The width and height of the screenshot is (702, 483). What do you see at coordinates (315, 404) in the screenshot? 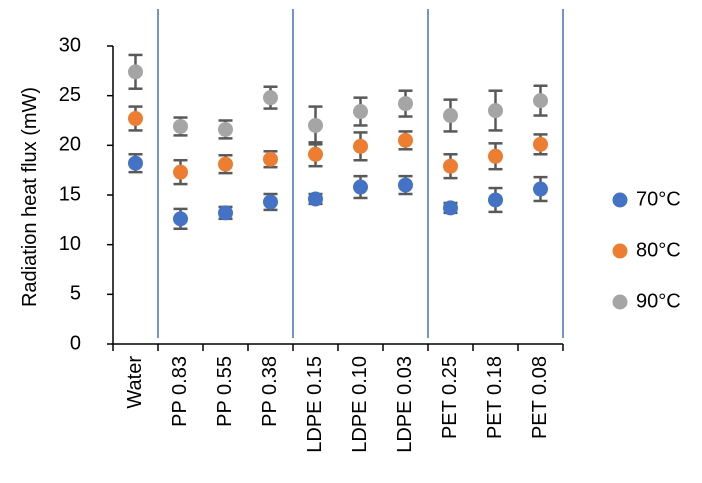
I see `x-tick-label: LDPE 0.15` at bounding box center [315, 404].